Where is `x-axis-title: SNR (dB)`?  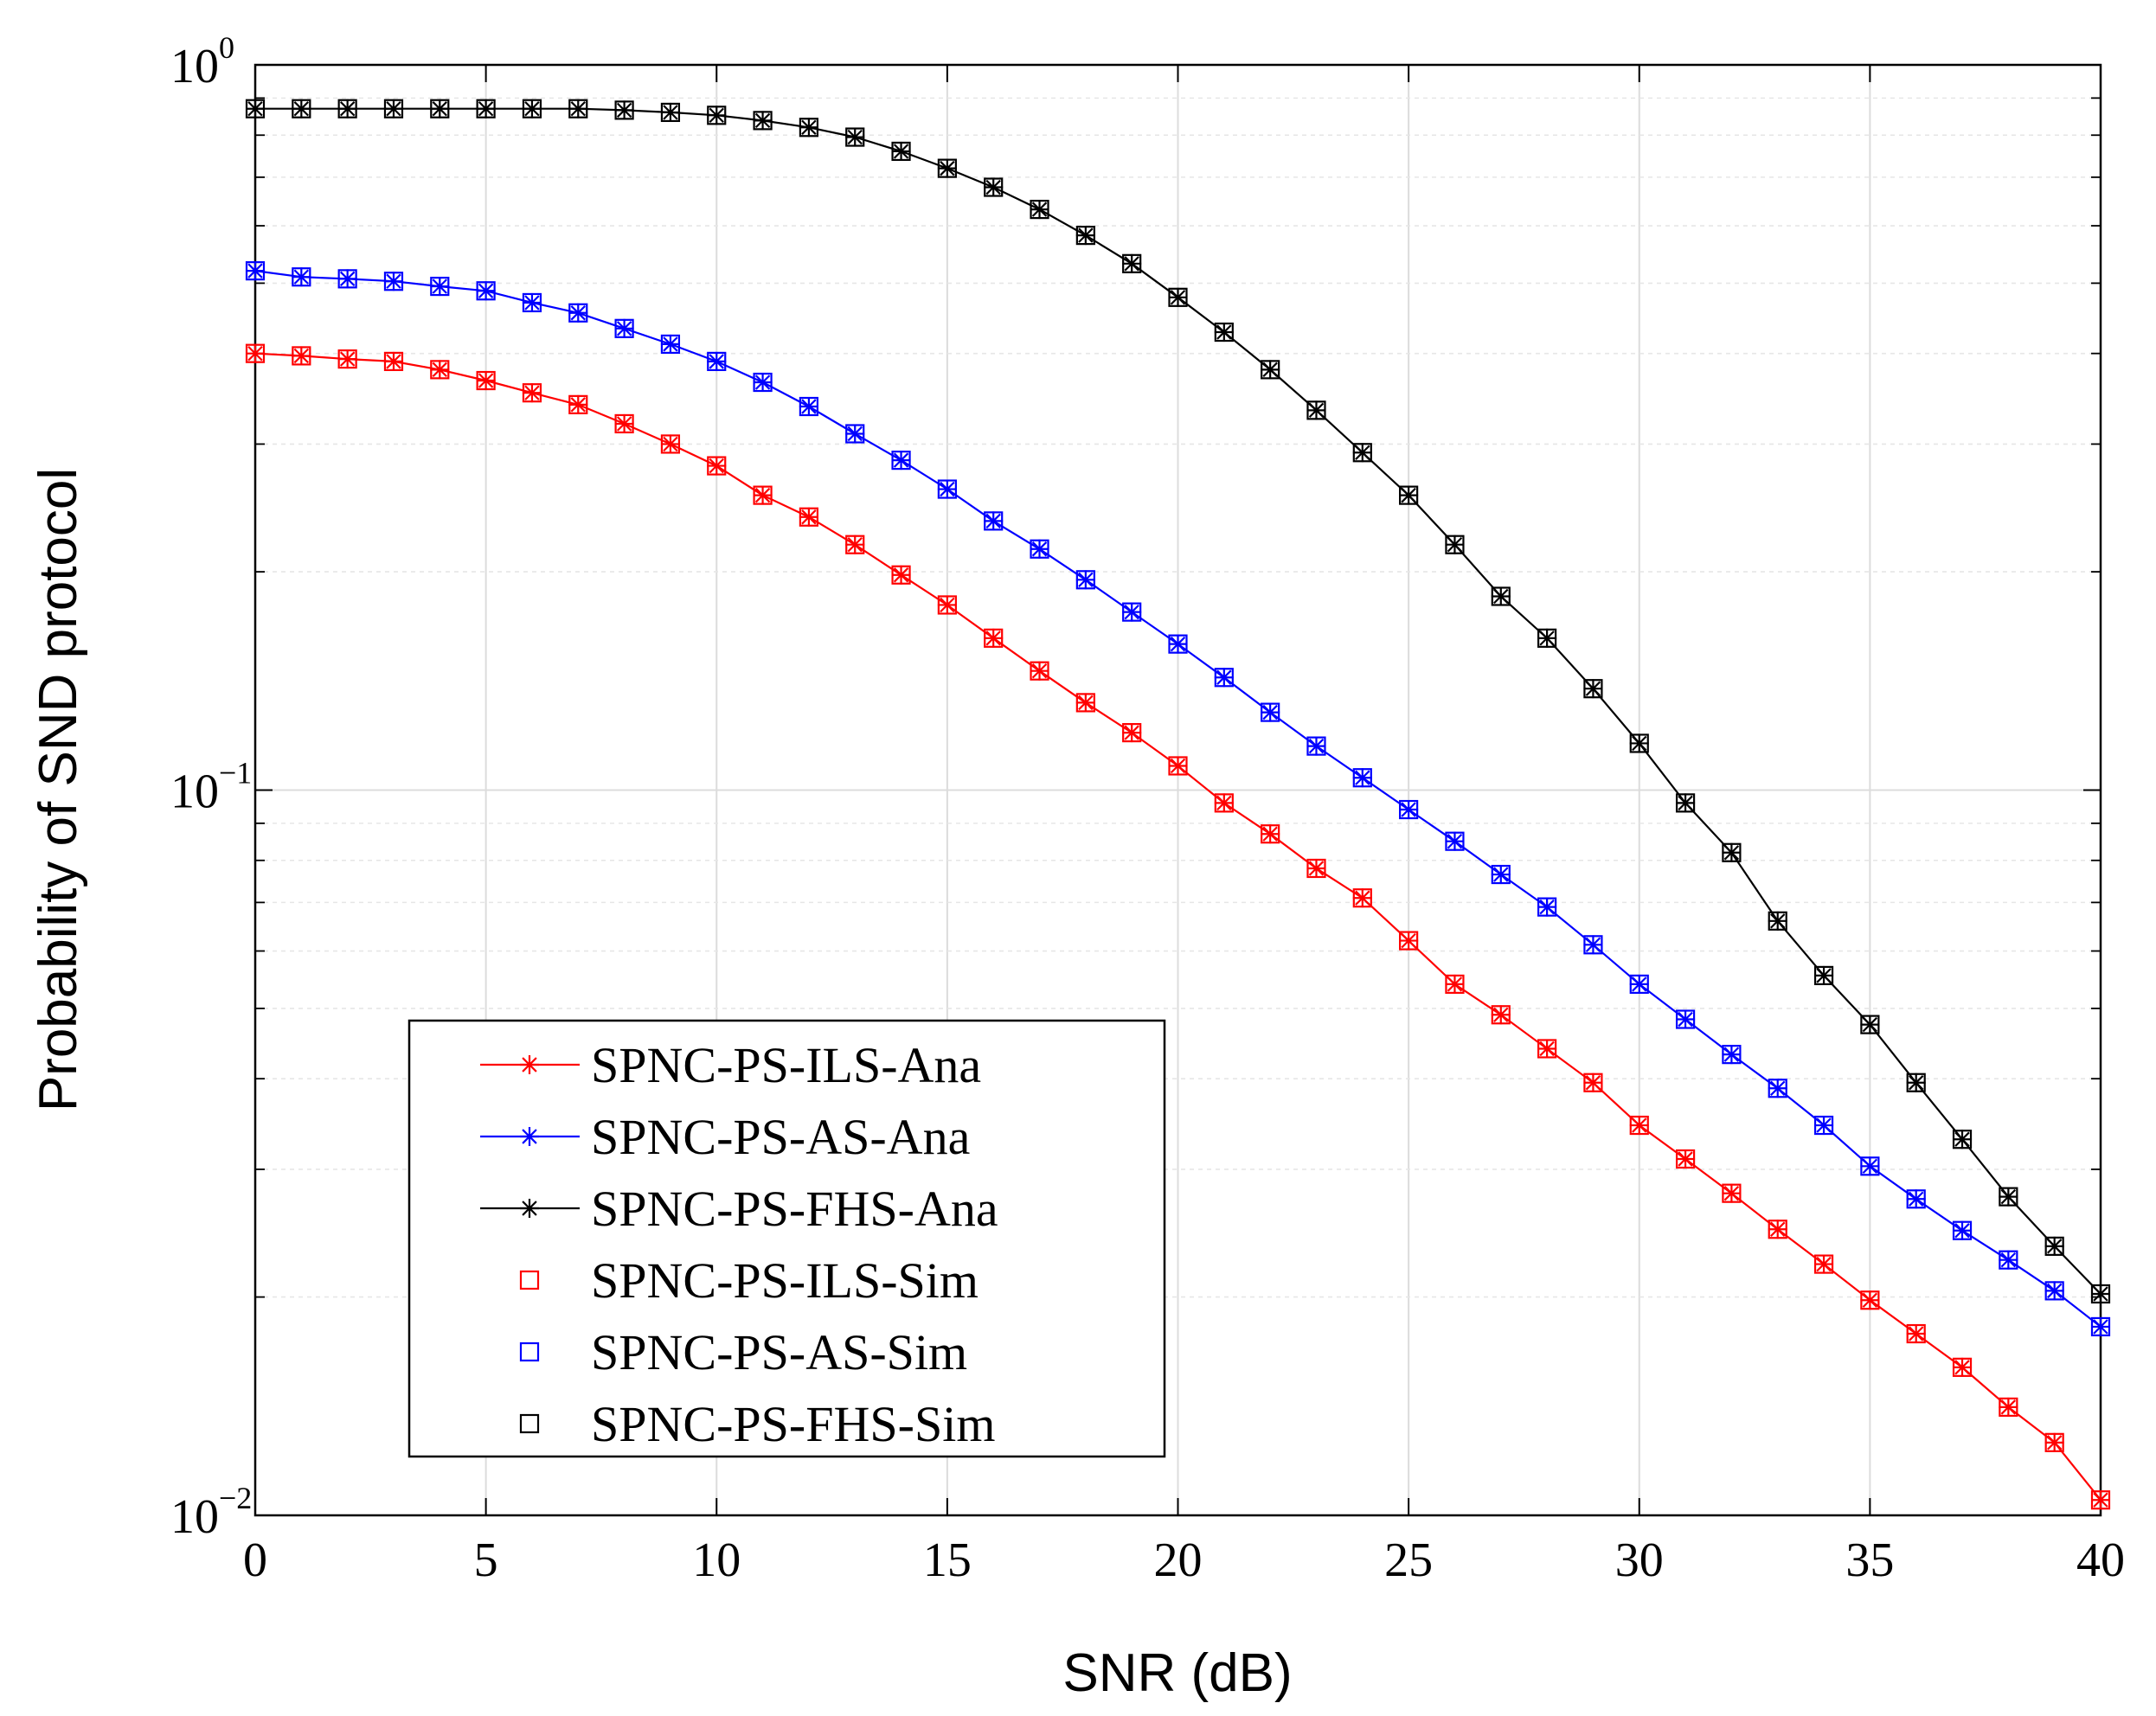 x-axis-title: SNR (dB) is located at coordinates (1177, 1673).